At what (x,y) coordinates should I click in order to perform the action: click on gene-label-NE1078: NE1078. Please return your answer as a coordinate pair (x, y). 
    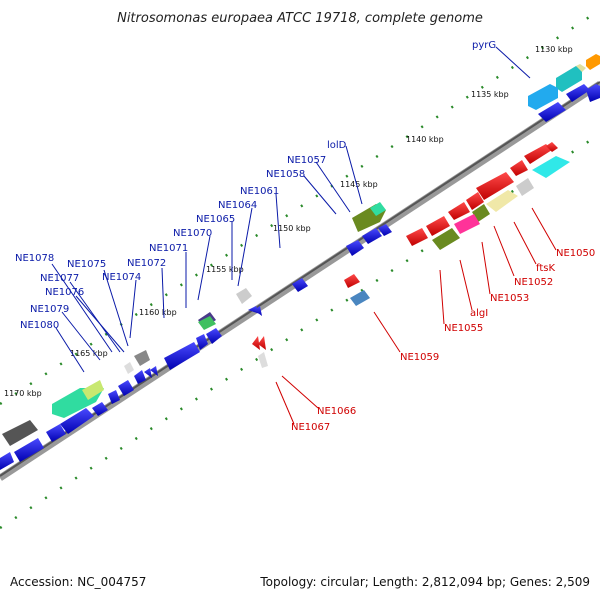
    Looking at the image, I should click on (34, 258).